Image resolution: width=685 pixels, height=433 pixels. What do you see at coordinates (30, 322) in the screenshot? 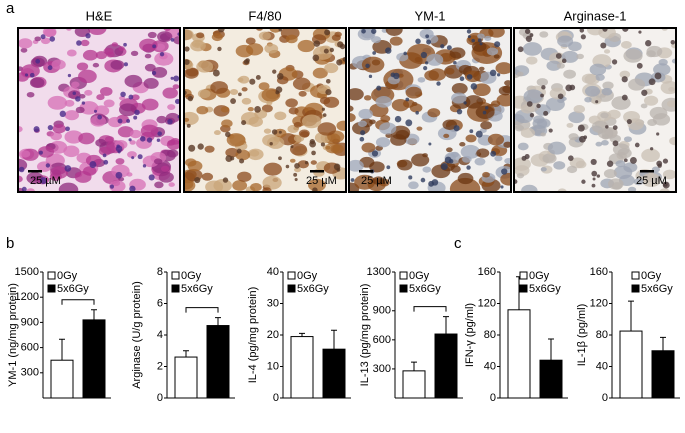
I see `y-tick-label: 900` at bounding box center [30, 322].